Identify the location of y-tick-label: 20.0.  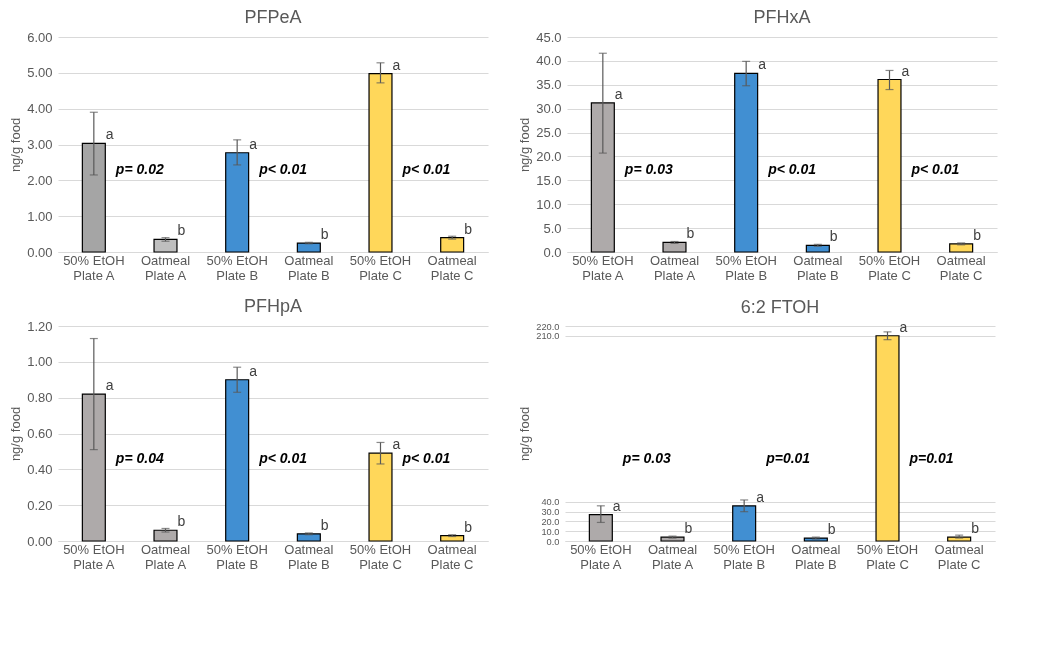
(549, 156).